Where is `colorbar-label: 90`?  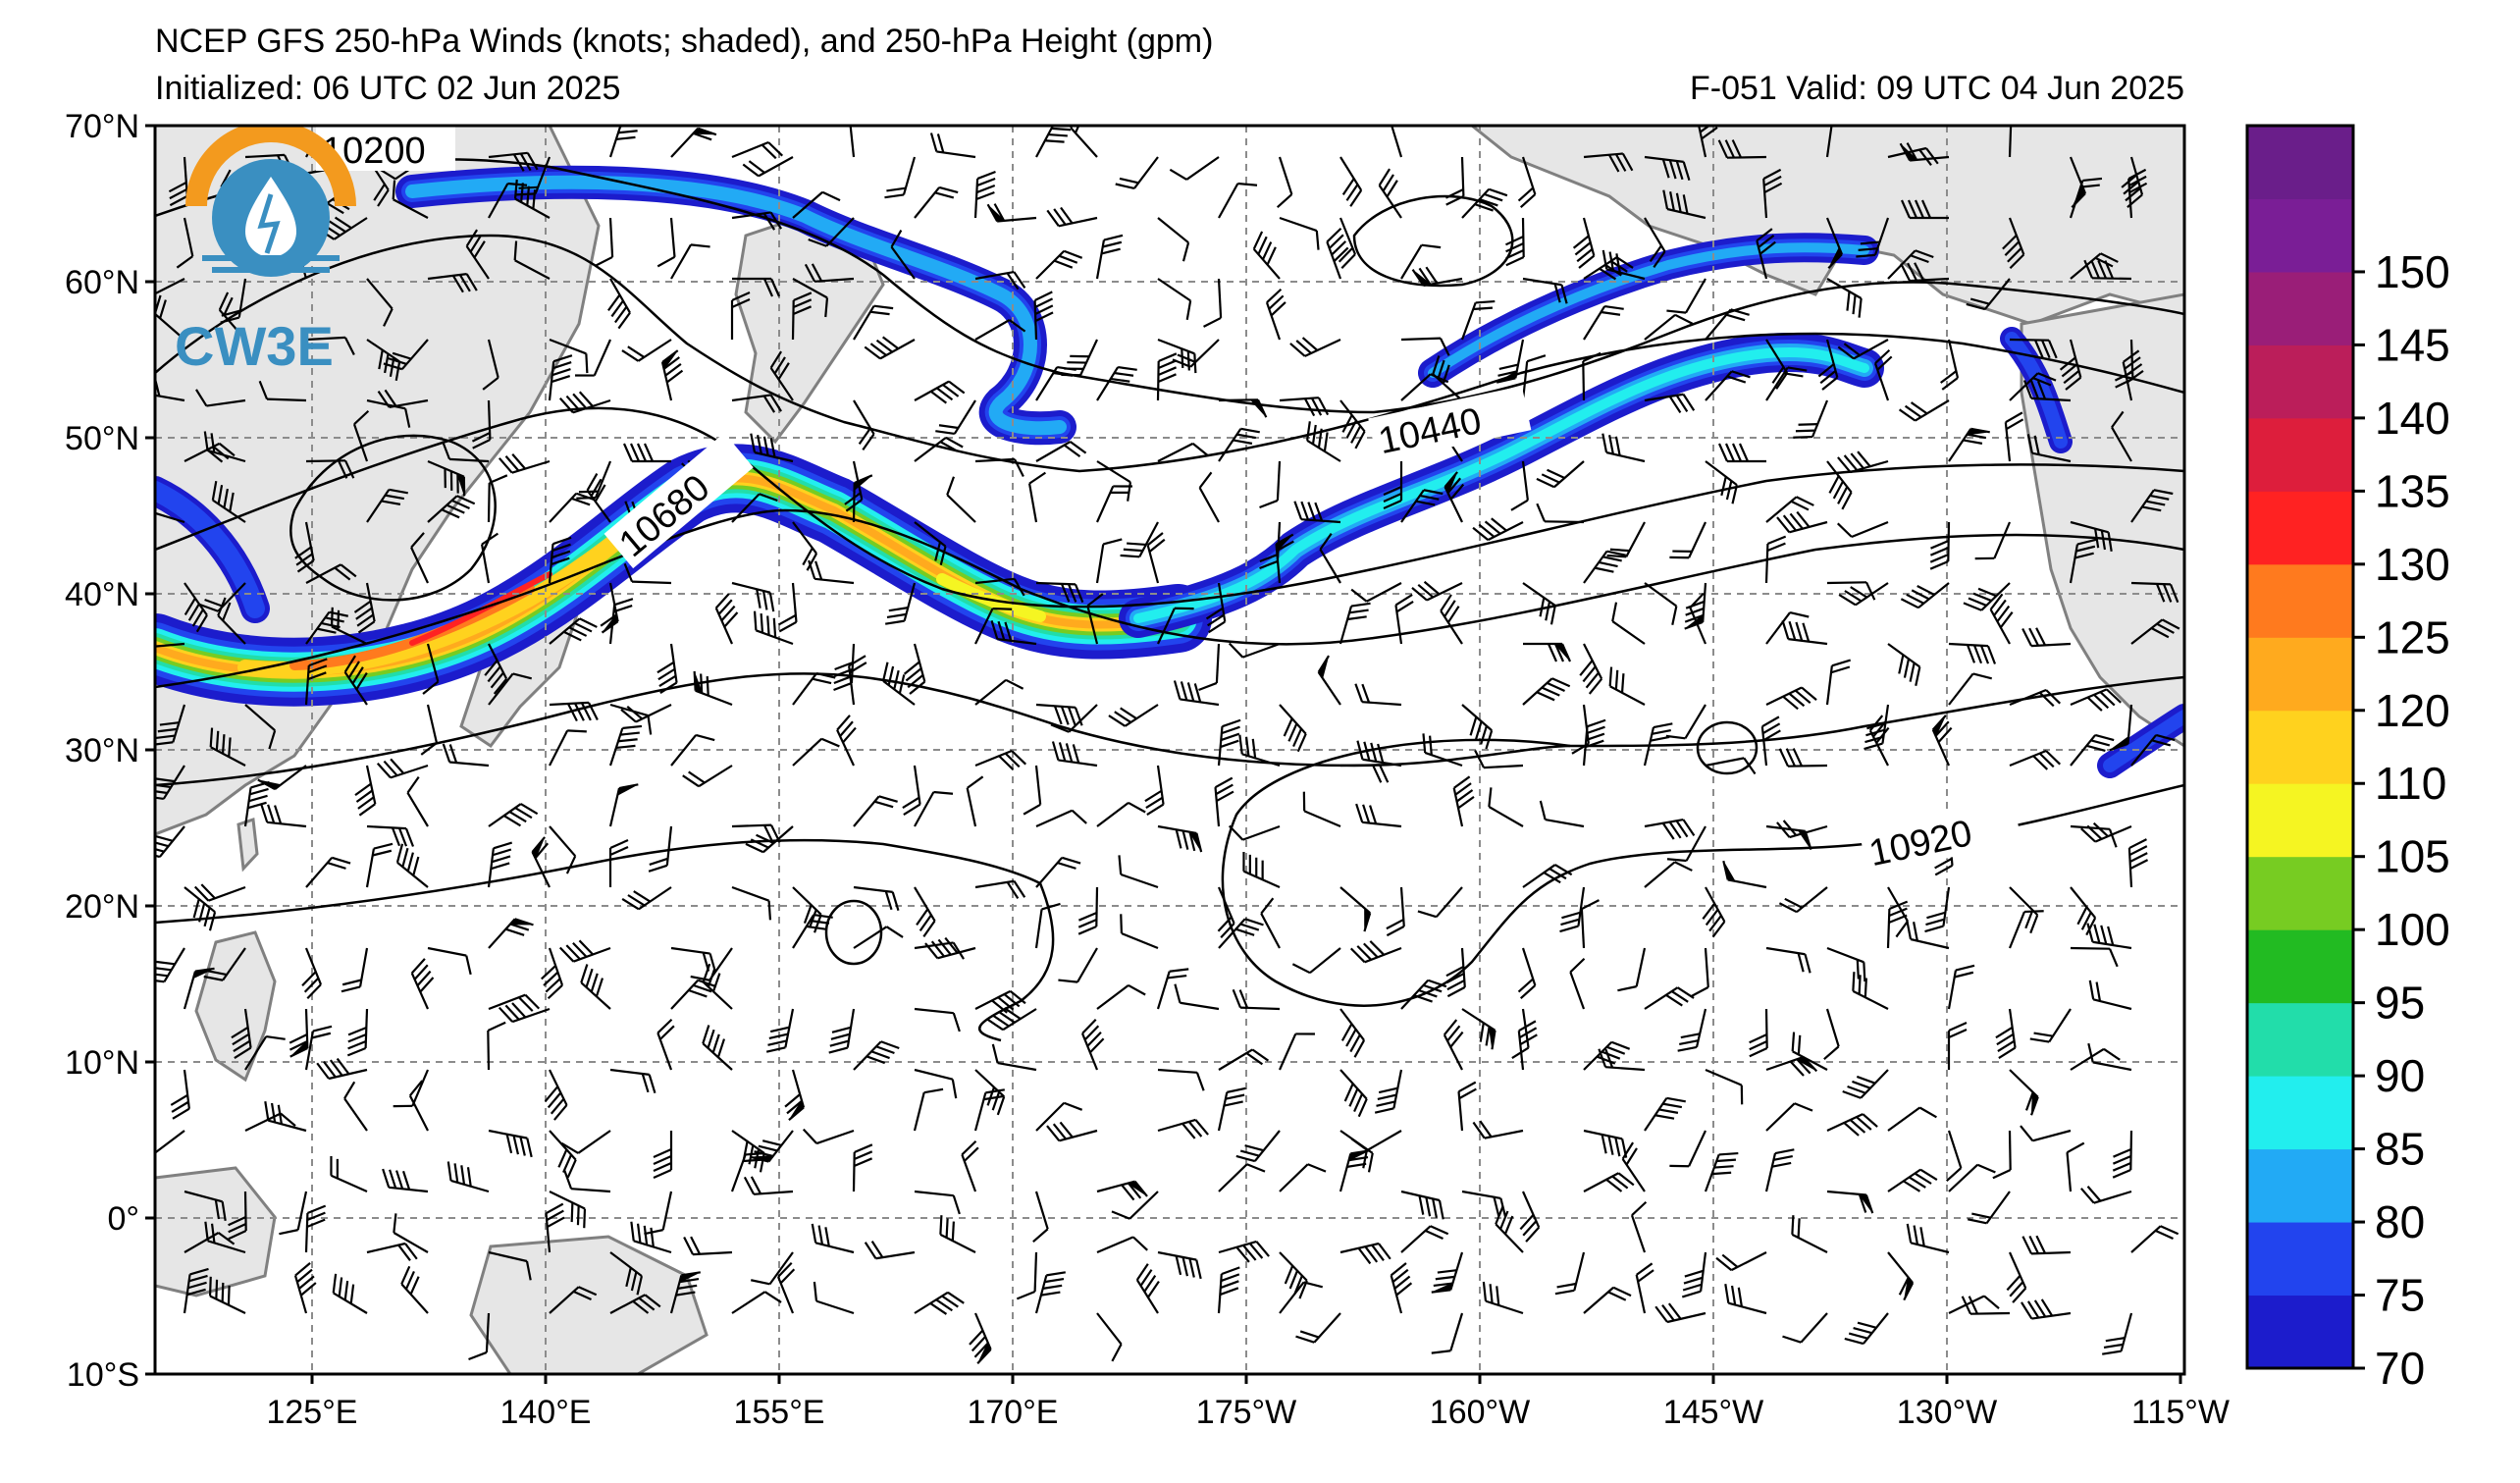
colorbar-label: 90 is located at coordinates (2400, 1075).